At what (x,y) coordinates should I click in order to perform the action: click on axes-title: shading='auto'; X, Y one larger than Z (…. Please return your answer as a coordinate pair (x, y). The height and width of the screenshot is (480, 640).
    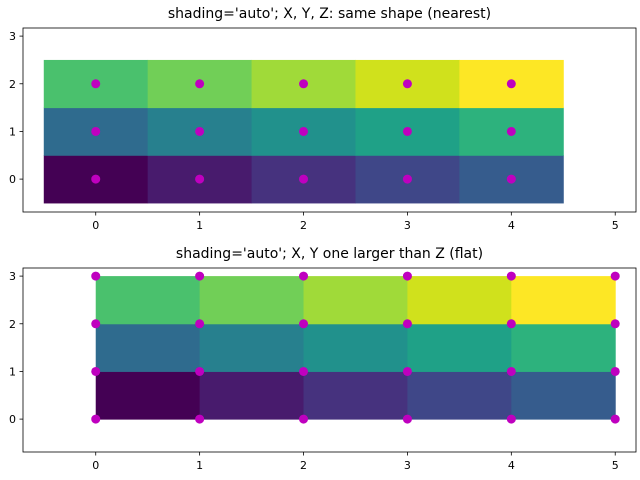
    Looking at the image, I should click on (329, 254).